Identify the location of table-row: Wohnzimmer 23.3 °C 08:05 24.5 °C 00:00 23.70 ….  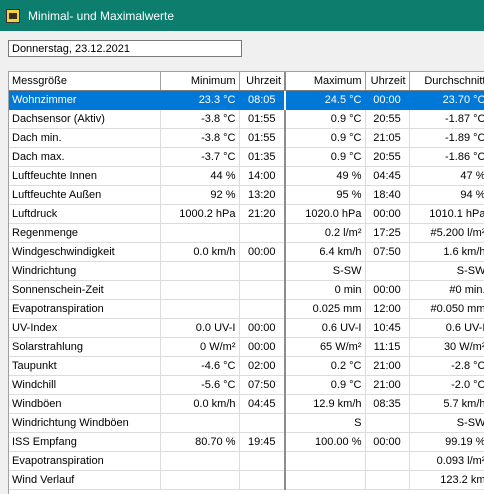
(246, 100).